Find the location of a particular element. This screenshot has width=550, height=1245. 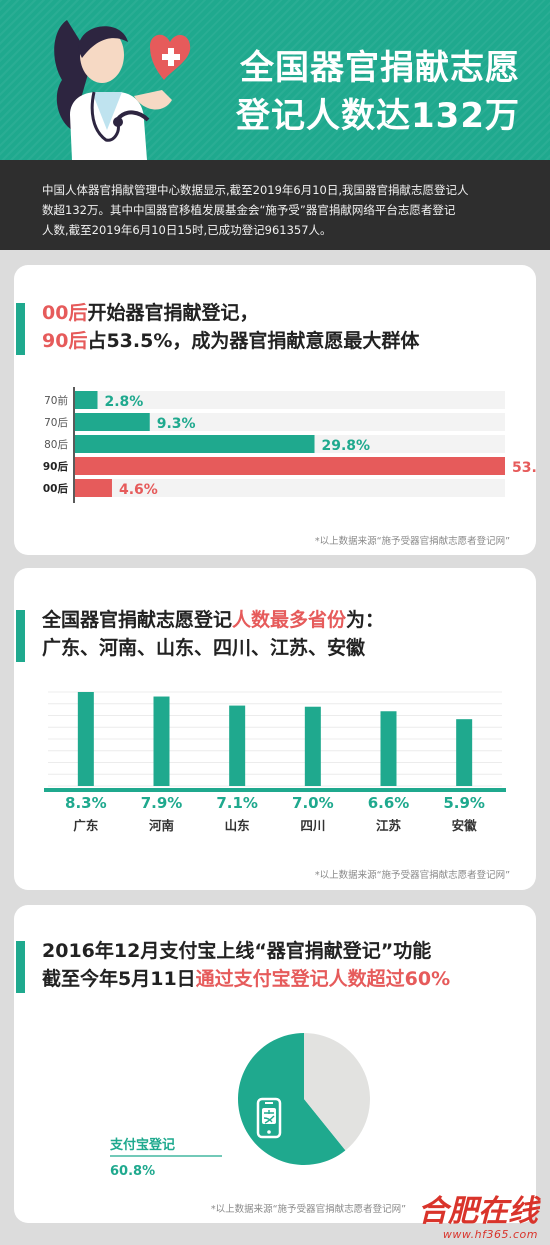

province-heading: 全国器官捐献志愿登记人数最多省份为： 广东、河南、山东、四川、江苏、安徽 is located at coordinates (200, 634).